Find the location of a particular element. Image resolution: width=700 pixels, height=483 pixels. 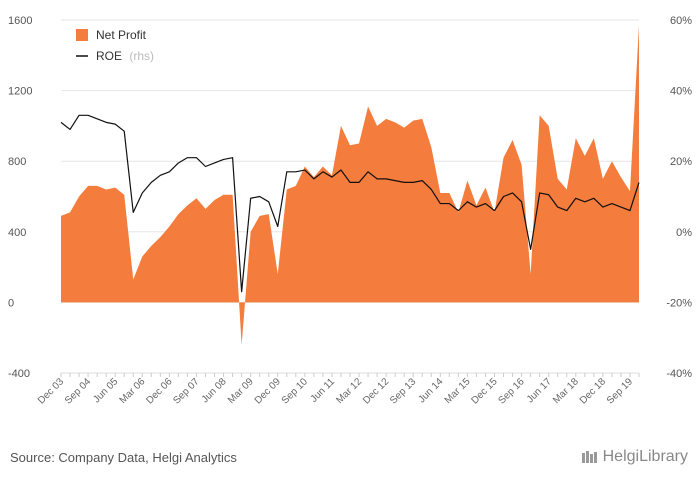

legend-label-roe-name: ROE is located at coordinates (109, 56).